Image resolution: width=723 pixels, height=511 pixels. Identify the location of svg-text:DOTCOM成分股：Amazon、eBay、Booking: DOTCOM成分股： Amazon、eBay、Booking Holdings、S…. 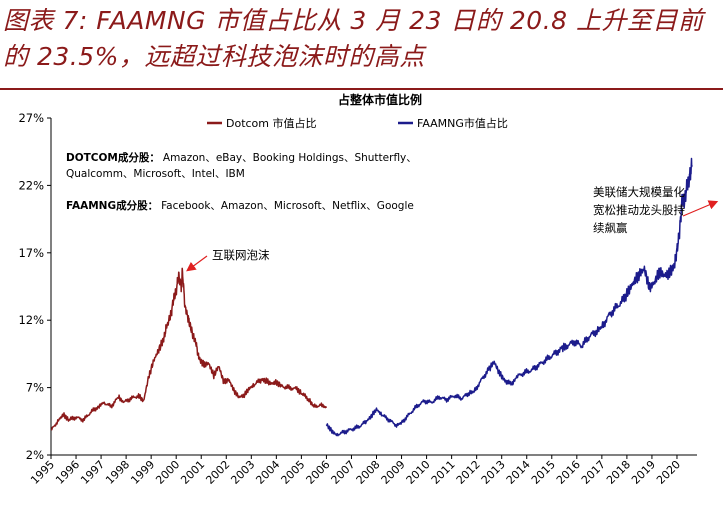
(241, 157).